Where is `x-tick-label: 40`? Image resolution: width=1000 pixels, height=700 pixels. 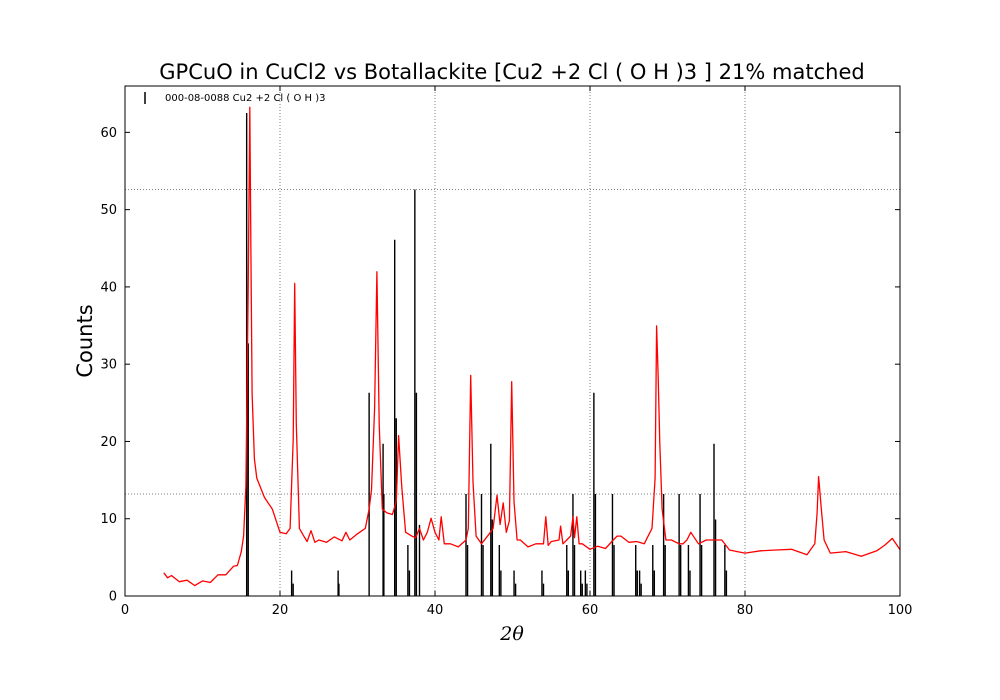
x-tick-label: 40 is located at coordinates (435, 610).